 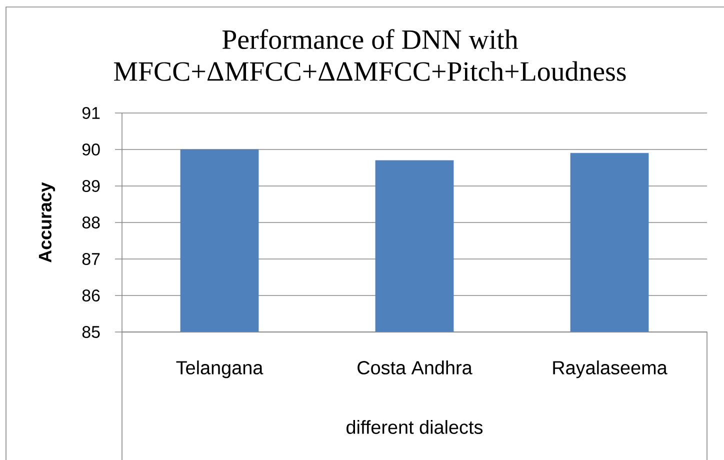 What do you see at coordinates (220, 369) in the screenshot?
I see `x-tick-label: Telangana` at bounding box center [220, 369].